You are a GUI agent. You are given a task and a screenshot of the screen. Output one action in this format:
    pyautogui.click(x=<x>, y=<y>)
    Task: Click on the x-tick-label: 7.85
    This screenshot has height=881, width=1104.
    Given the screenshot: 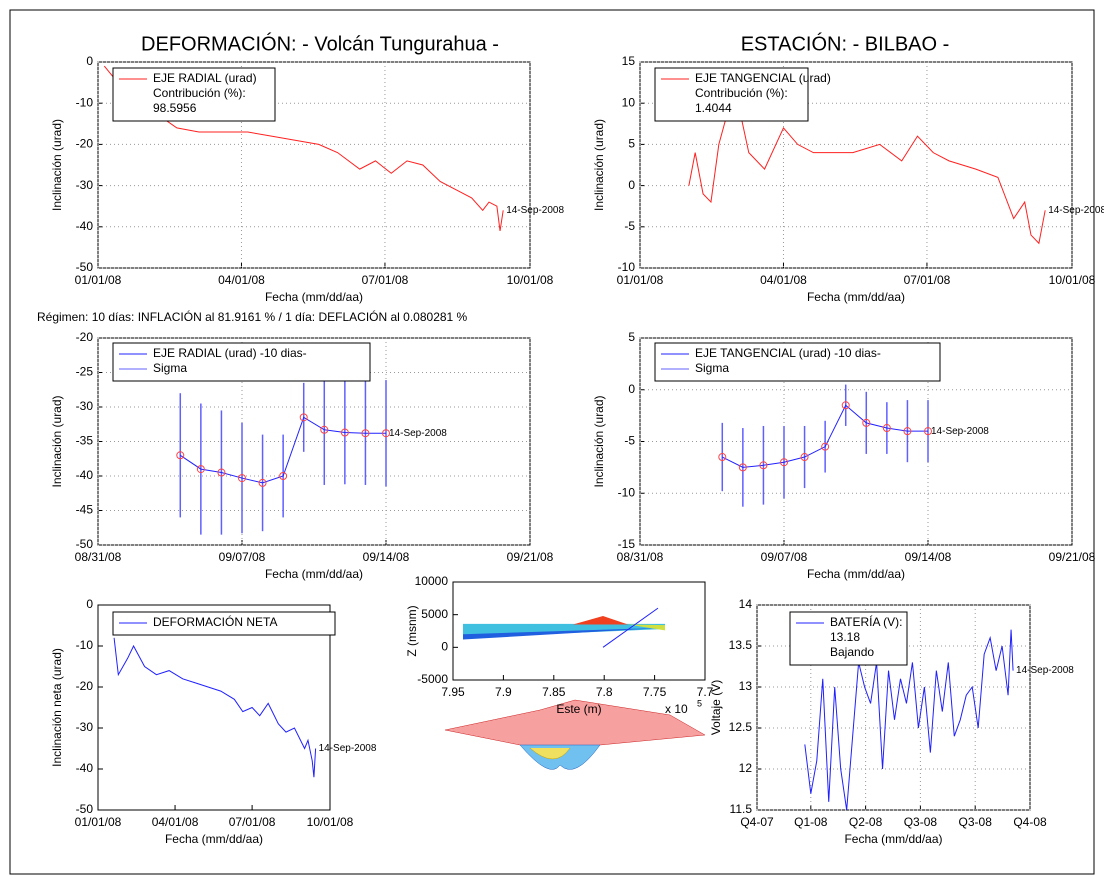 What is the action you would take?
    pyautogui.click(x=554, y=692)
    